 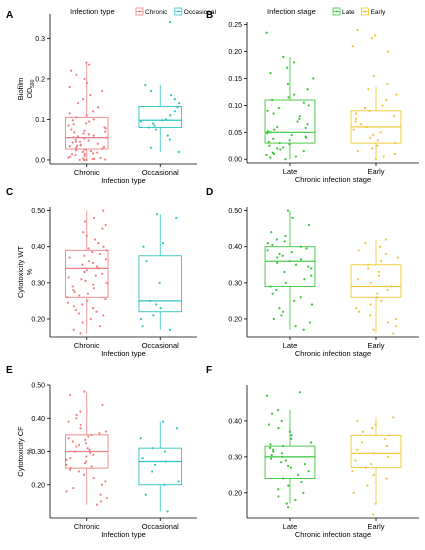 I want to click on y-tick-label: 0.40, so click(x=38, y=419).